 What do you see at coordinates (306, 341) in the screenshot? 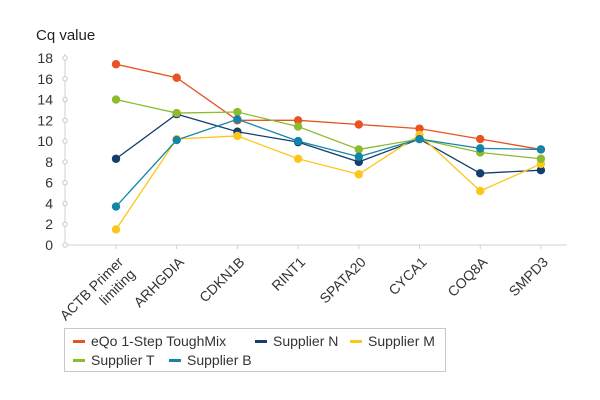
I see `legend-label: Supplier N` at bounding box center [306, 341].